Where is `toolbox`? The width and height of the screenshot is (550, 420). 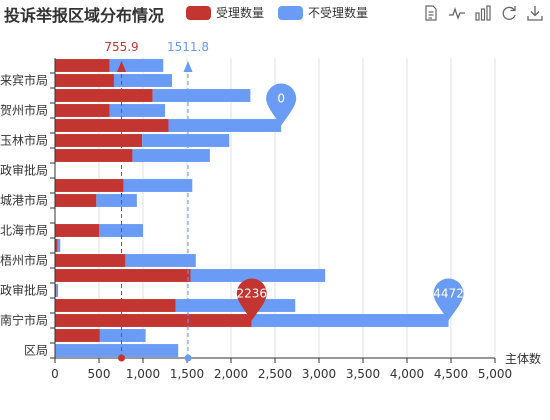 toolbox is located at coordinates (483, 13).